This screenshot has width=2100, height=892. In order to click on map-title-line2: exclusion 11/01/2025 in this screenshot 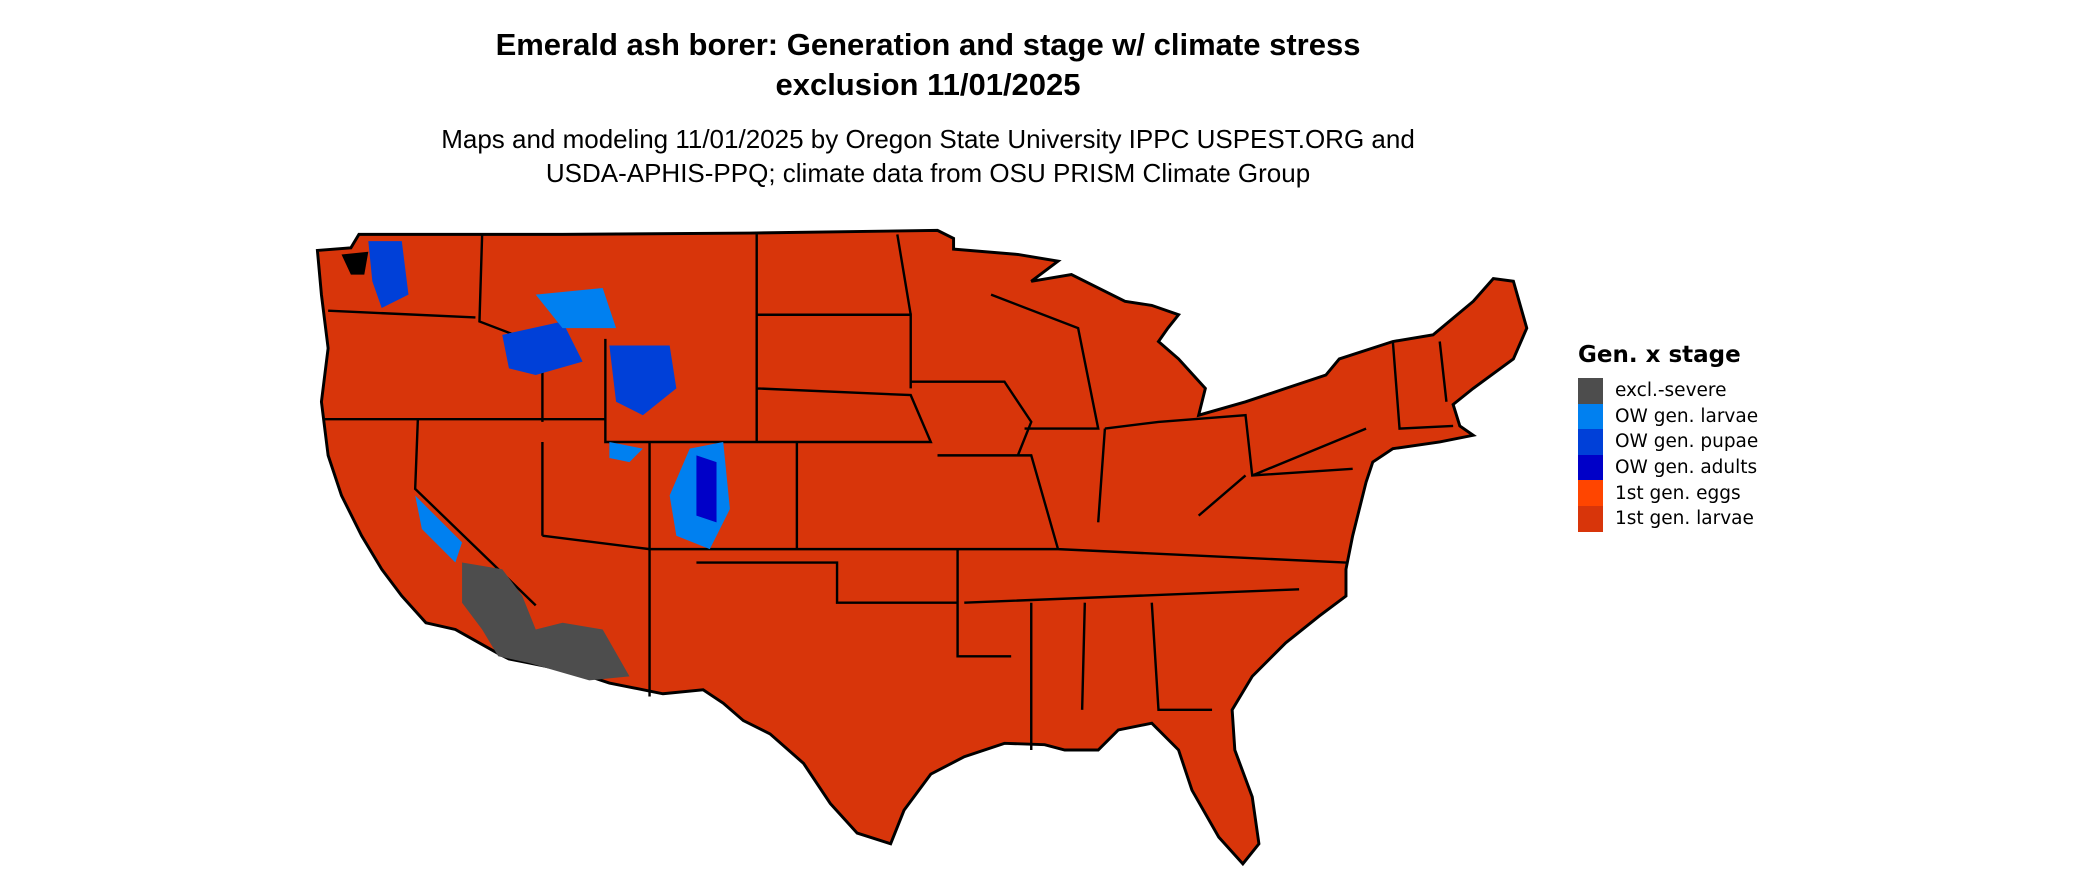, I will do `click(928, 84)`.